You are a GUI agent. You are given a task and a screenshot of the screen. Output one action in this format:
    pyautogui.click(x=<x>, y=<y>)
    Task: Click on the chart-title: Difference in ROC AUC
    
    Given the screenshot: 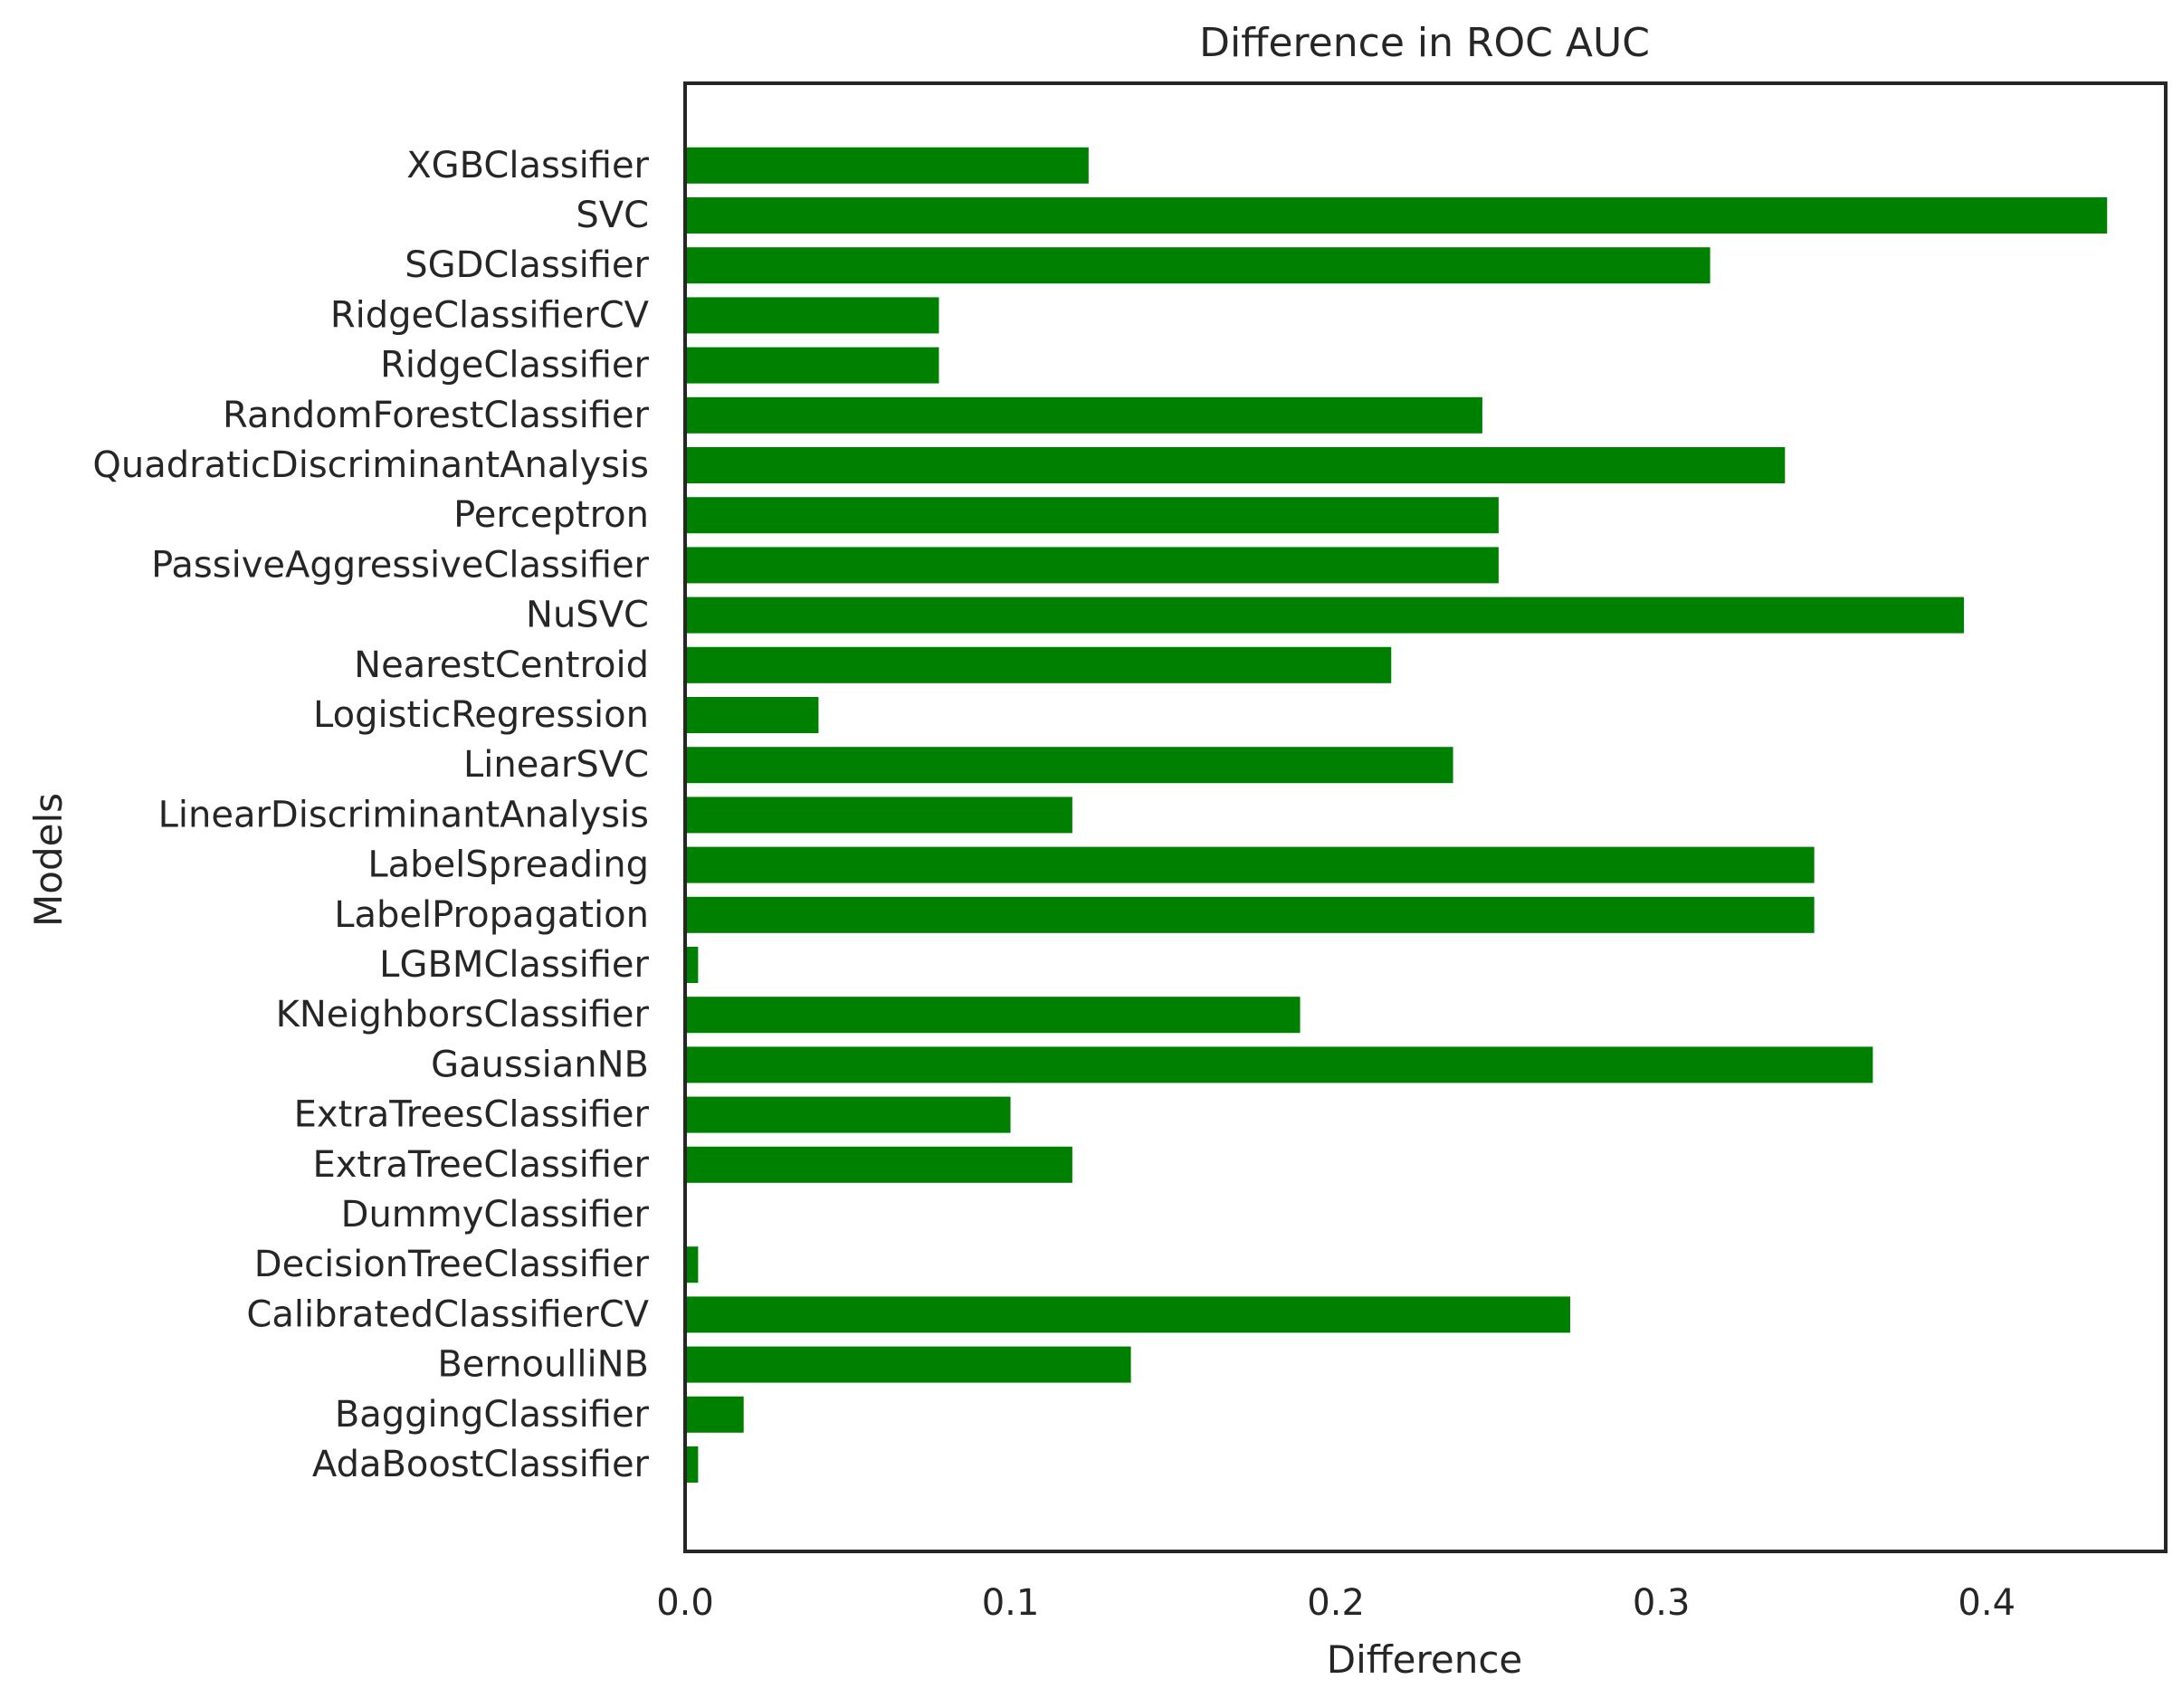 What is the action you would take?
    pyautogui.click(x=1425, y=43)
    